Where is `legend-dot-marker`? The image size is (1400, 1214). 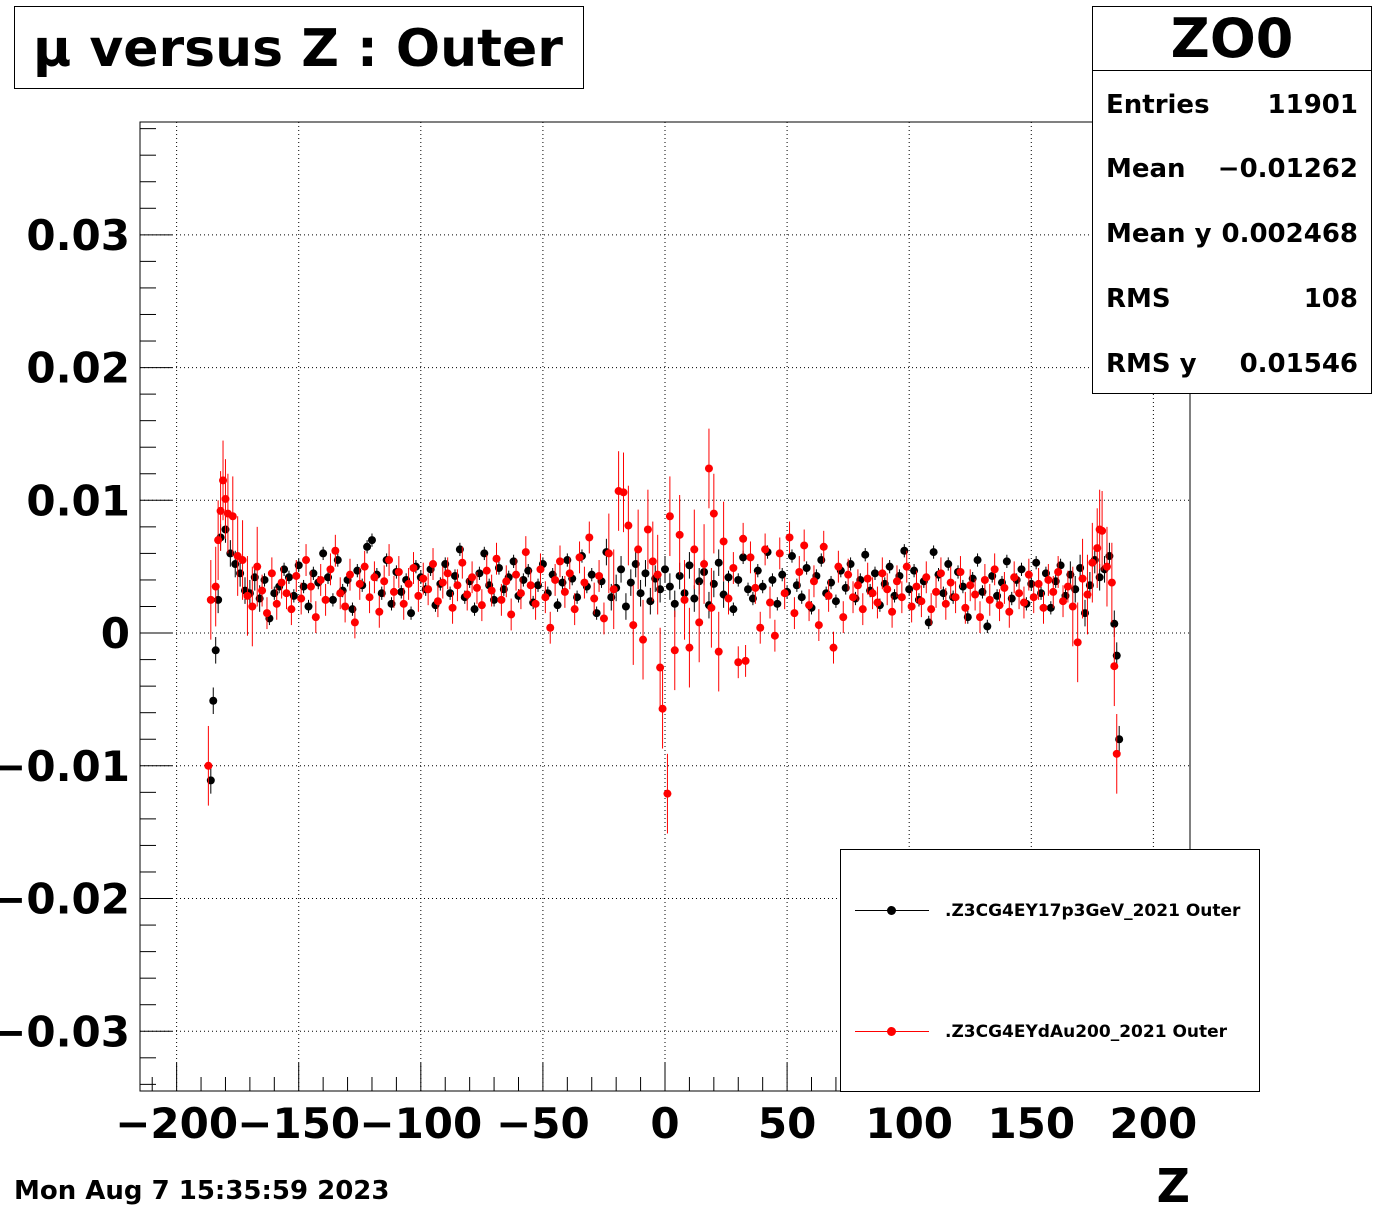
legend-dot-marker is located at coordinates (891, 910).